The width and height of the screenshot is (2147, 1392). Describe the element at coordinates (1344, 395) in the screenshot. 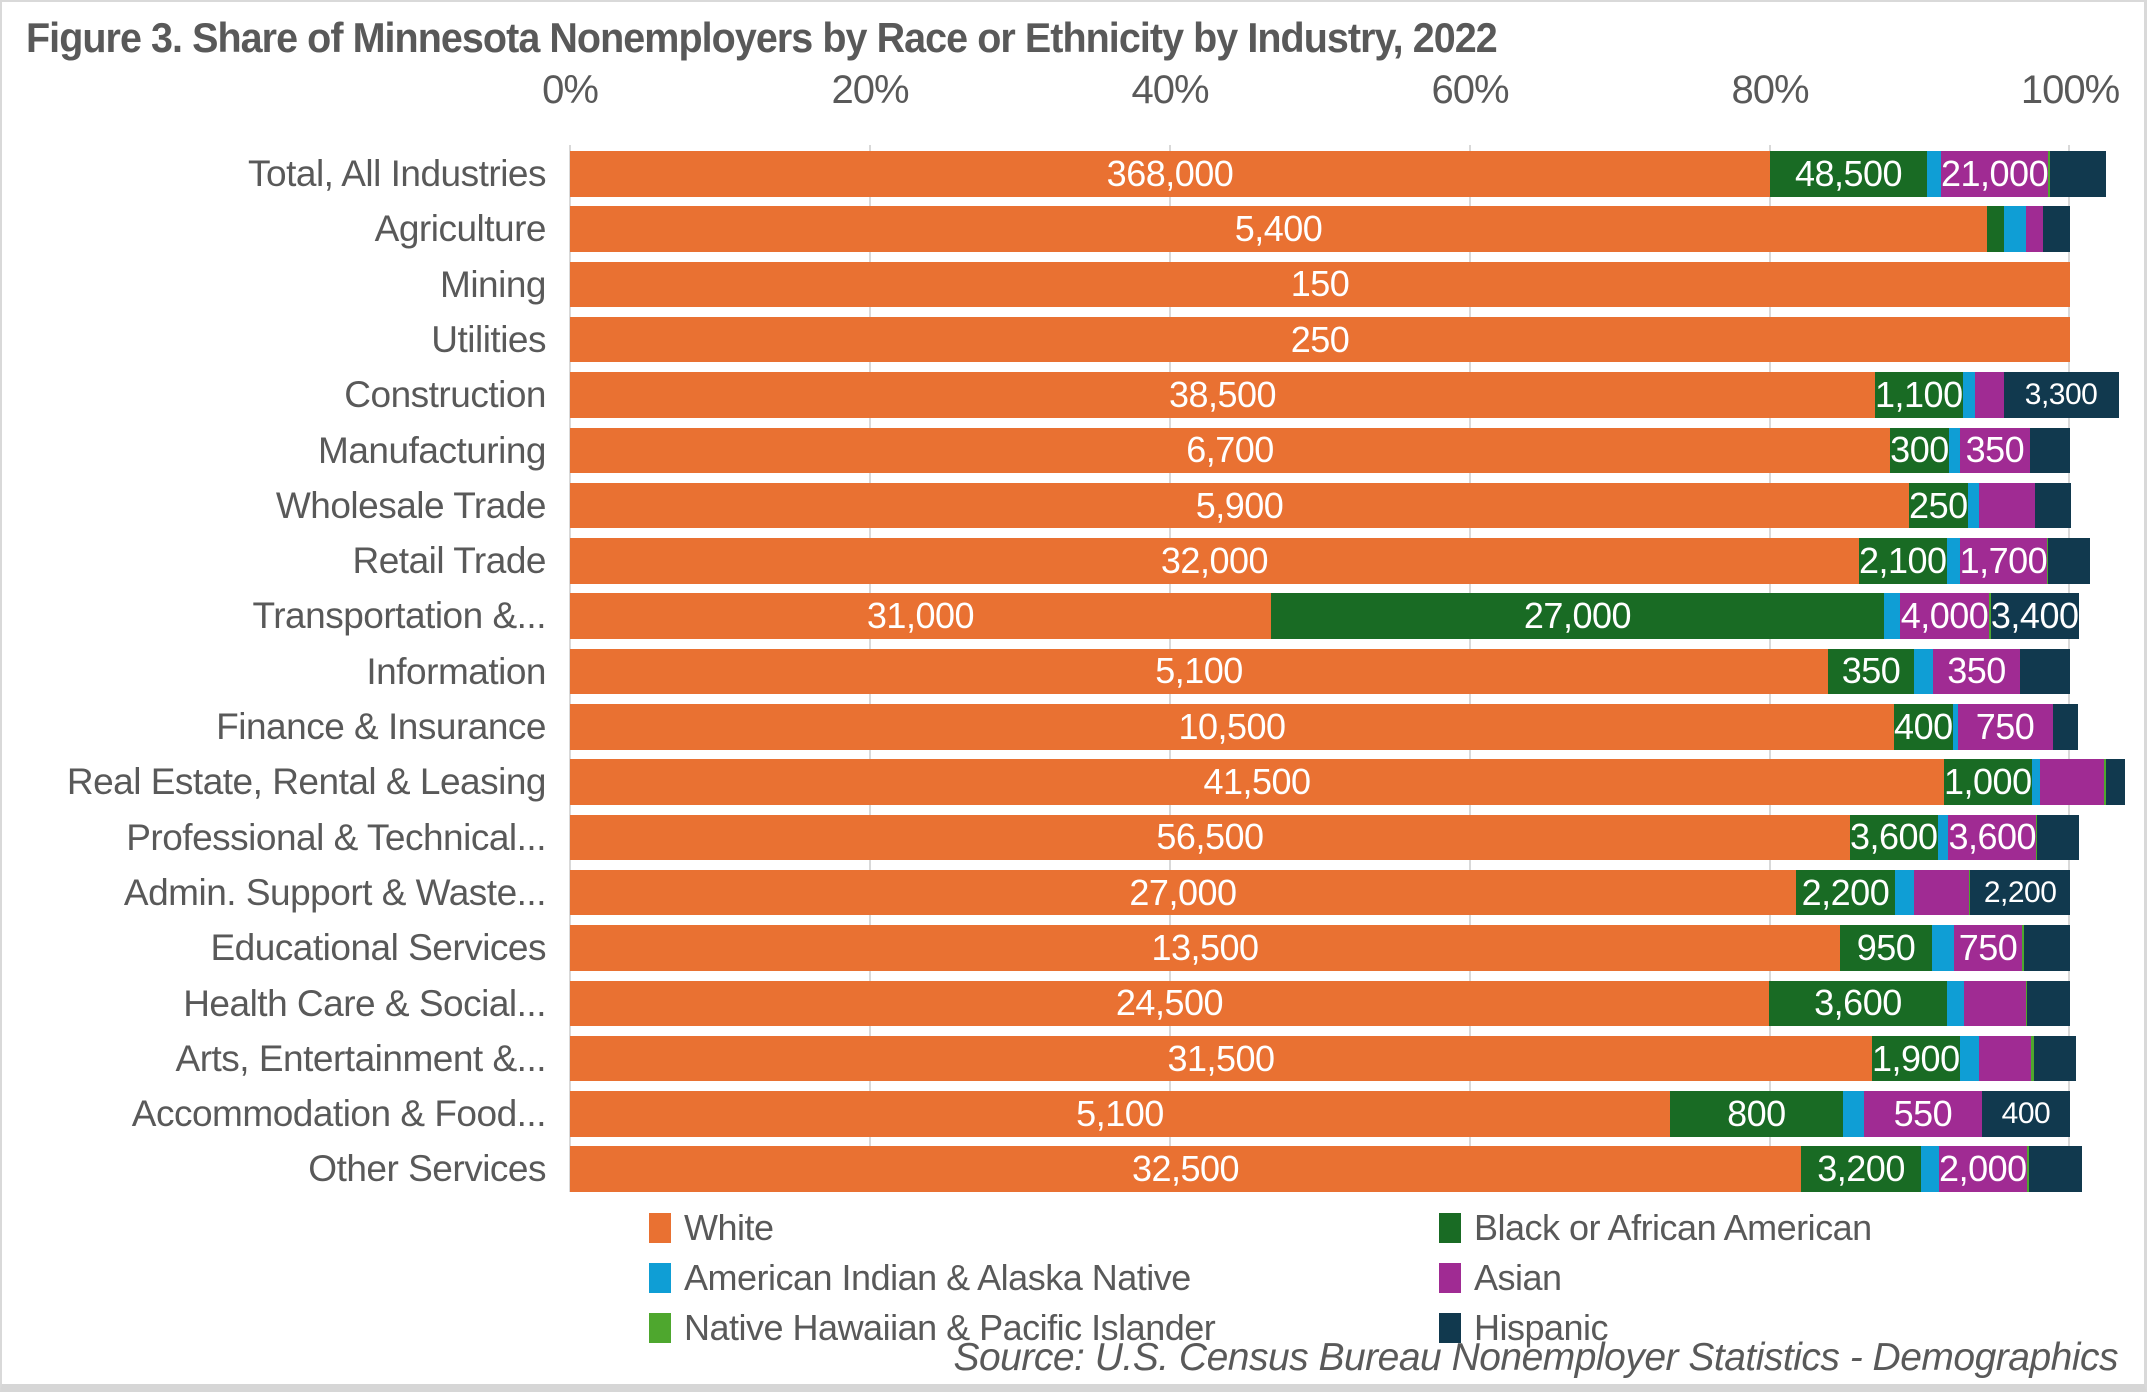

I see `bar-row: 38,500 1,100 3,300` at that location.